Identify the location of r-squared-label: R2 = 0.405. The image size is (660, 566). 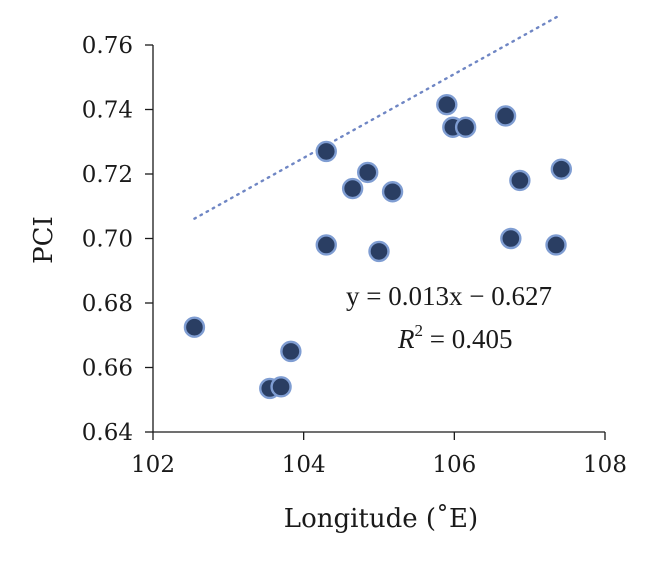
(454, 337).